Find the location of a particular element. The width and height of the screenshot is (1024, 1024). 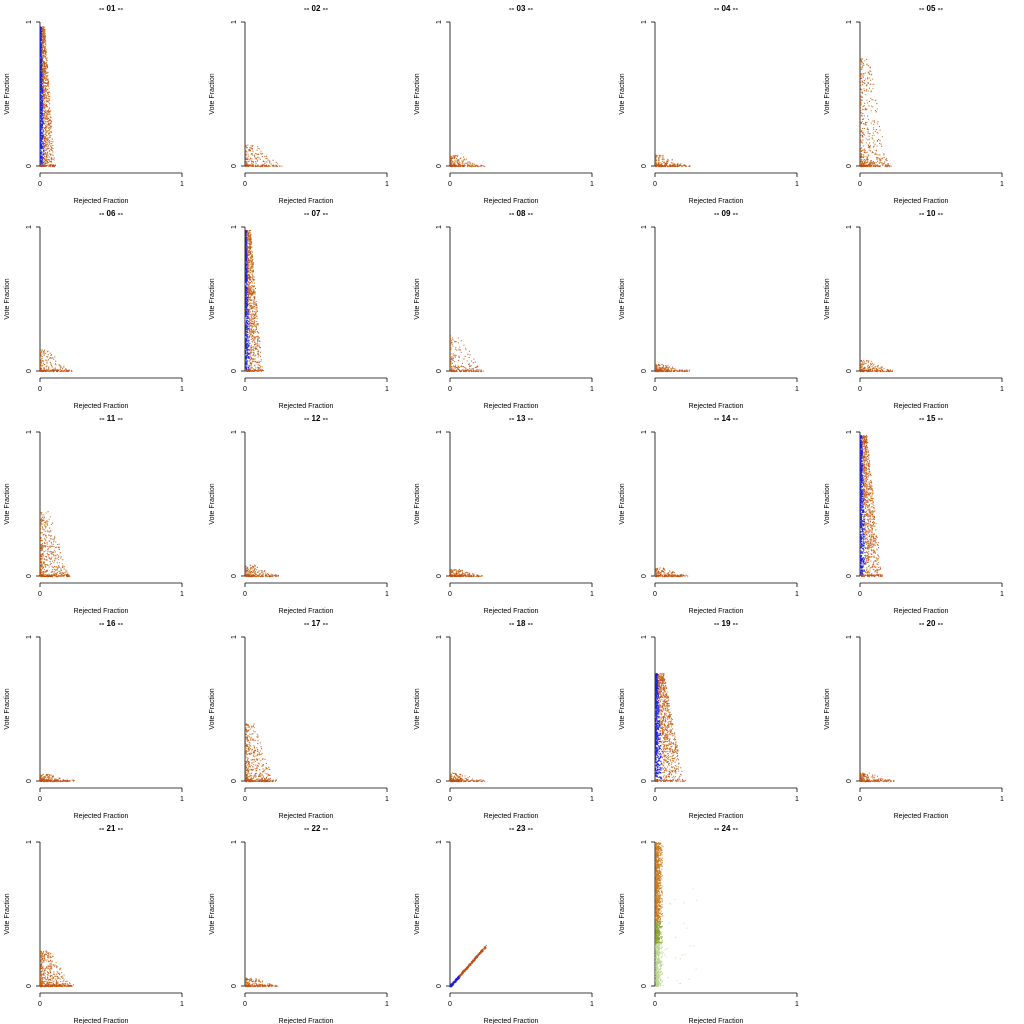

x-tick-label: 0 is located at coordinates (655, 389).